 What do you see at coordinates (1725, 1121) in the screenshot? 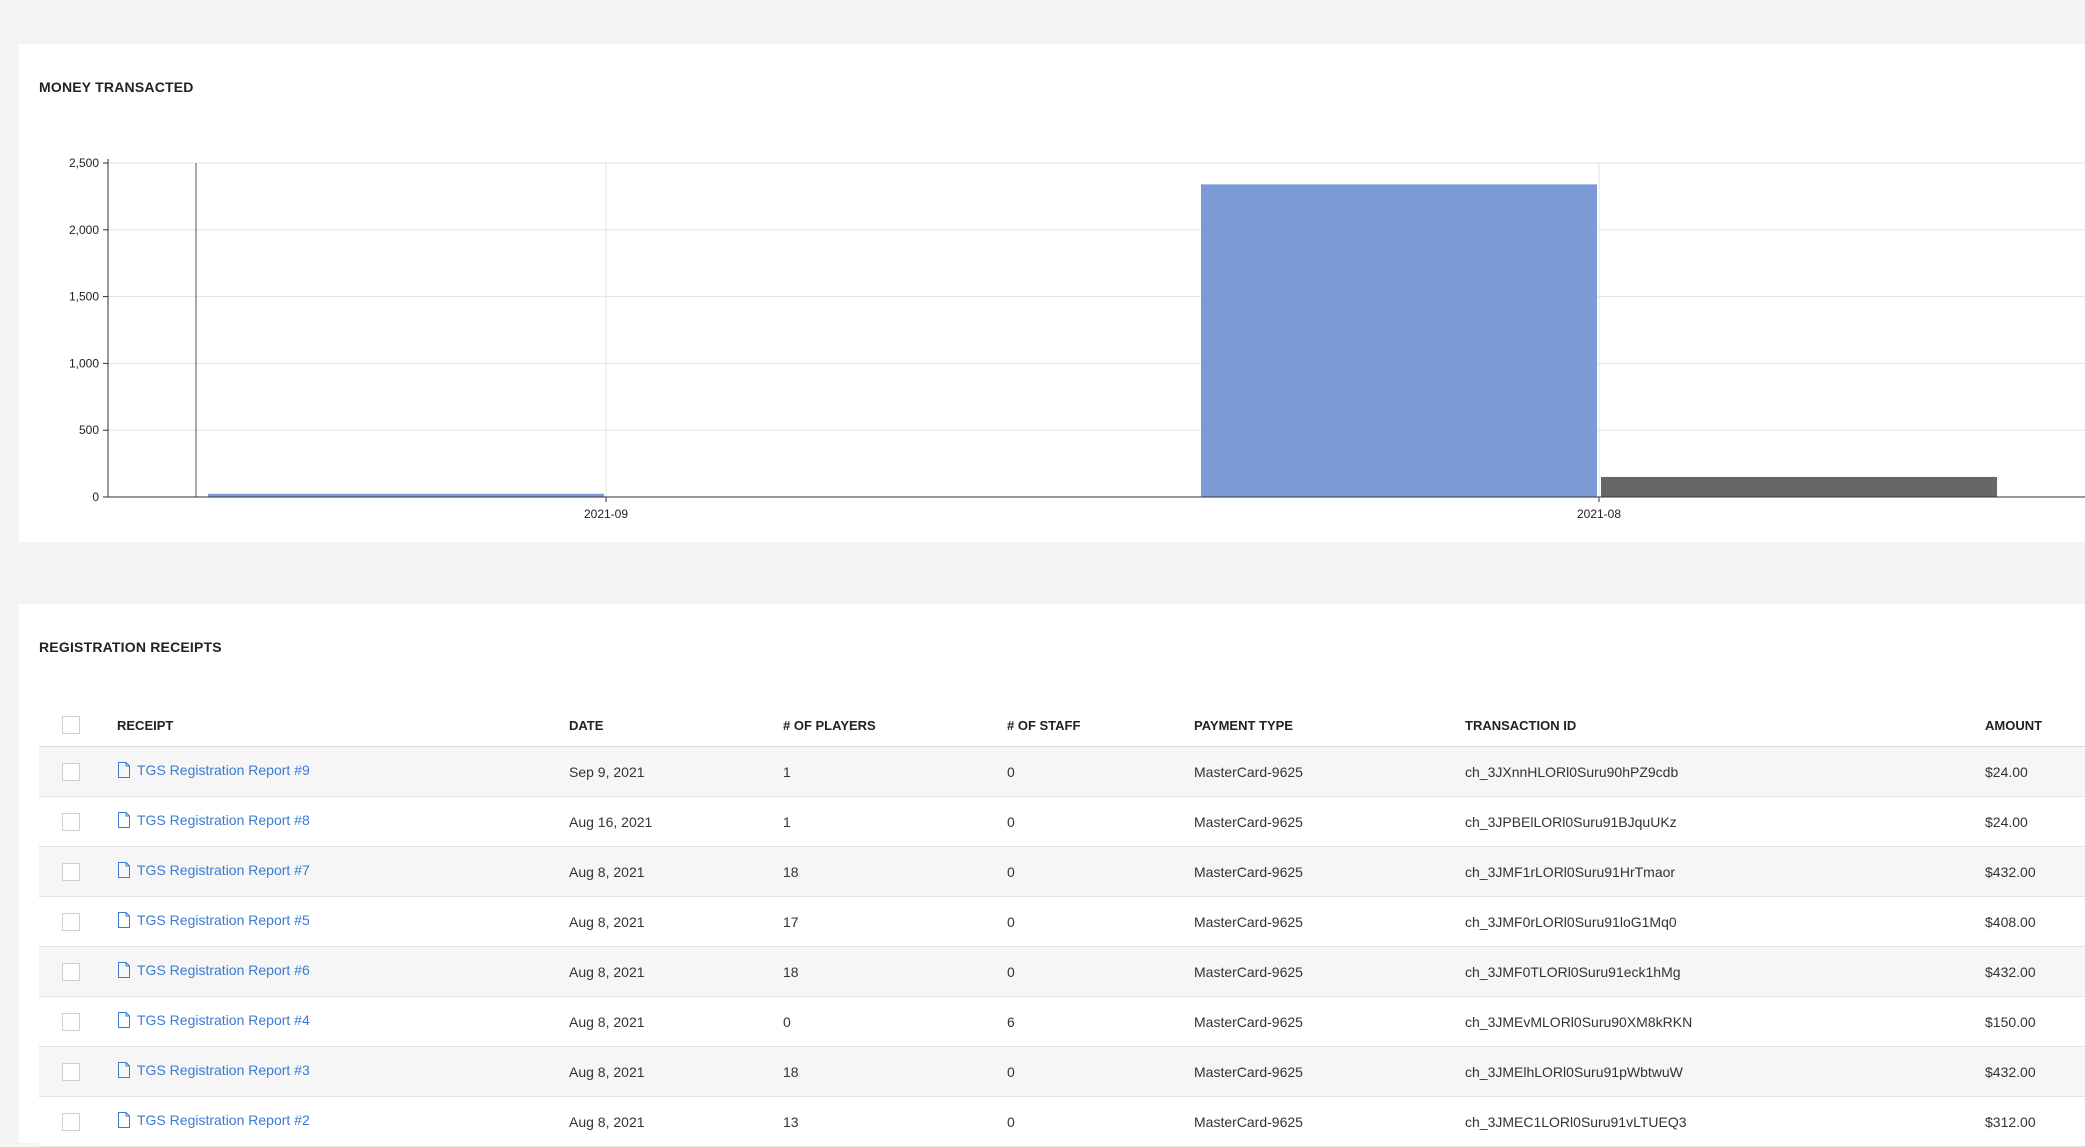
I see `transaction-id-cell: ch_3JMEC1LORl0Suru91vLTUEQ3` at bounding box center [1725, 1121].